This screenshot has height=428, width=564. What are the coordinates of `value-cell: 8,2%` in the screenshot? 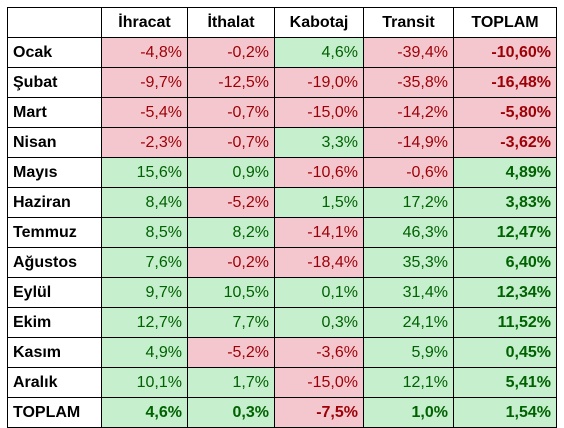 It's located at (231, 232).